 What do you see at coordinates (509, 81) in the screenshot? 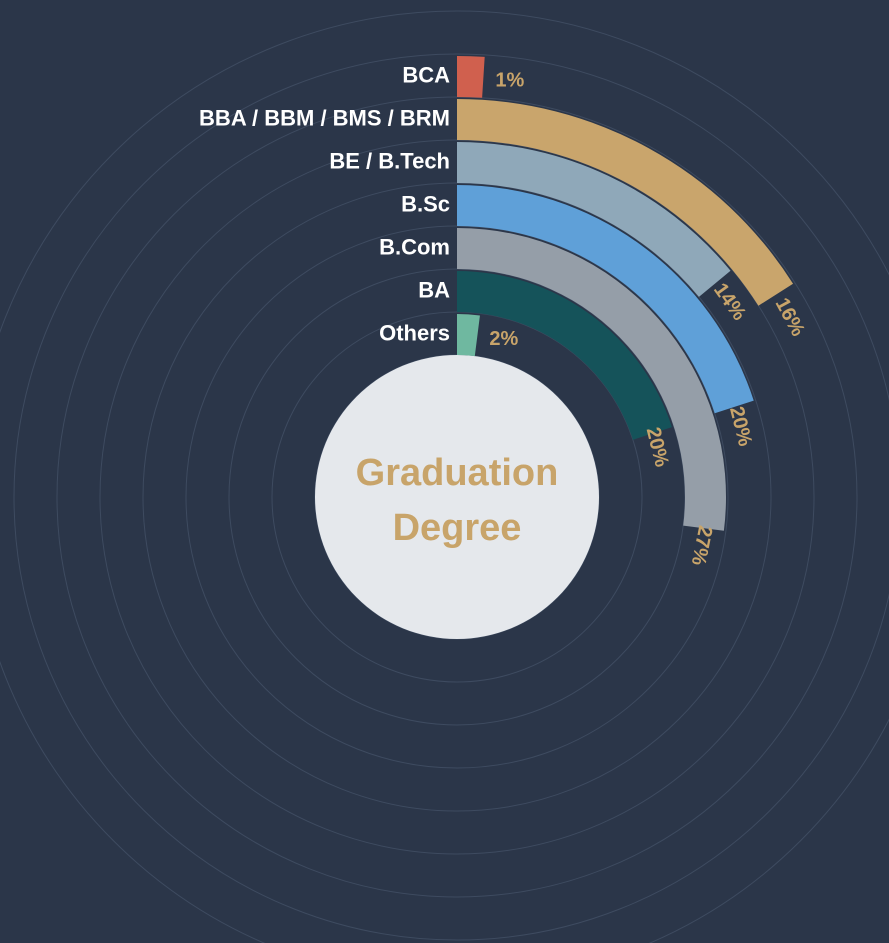
I see `value-label: 1%` at bounding box center [509, 81].